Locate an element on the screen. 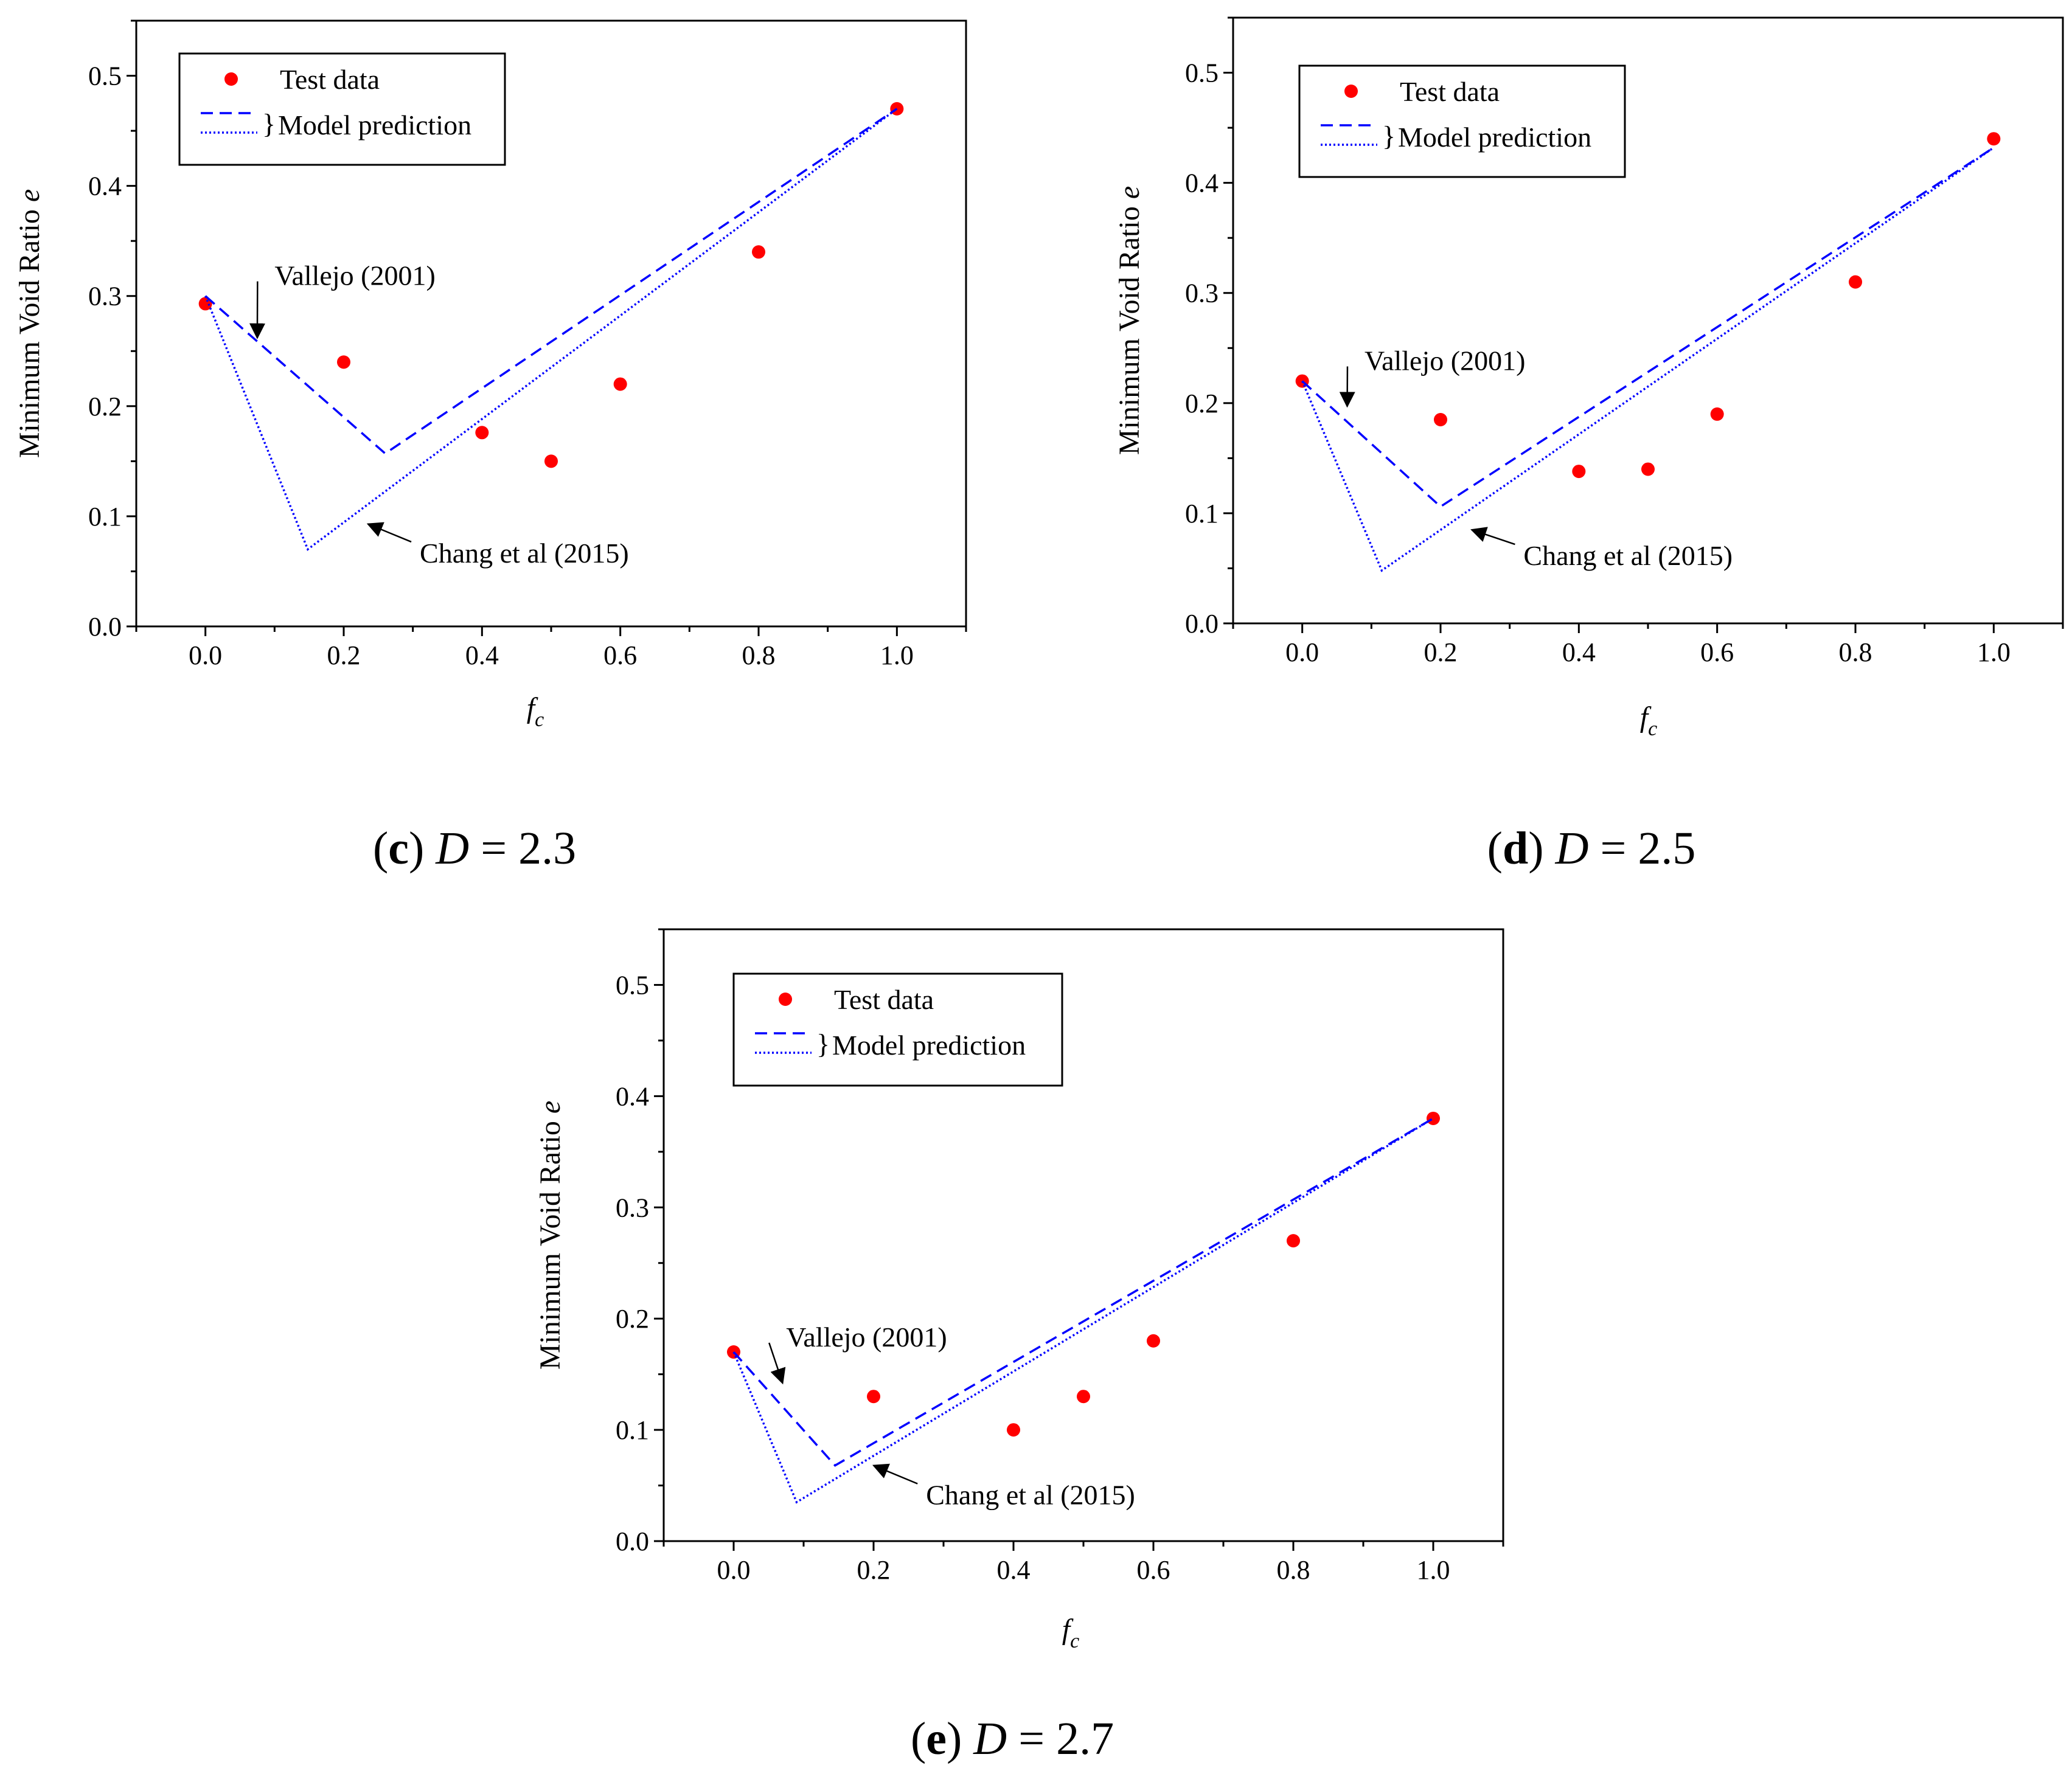  caption-value: 2.3 is located at coordinates (547, 848).